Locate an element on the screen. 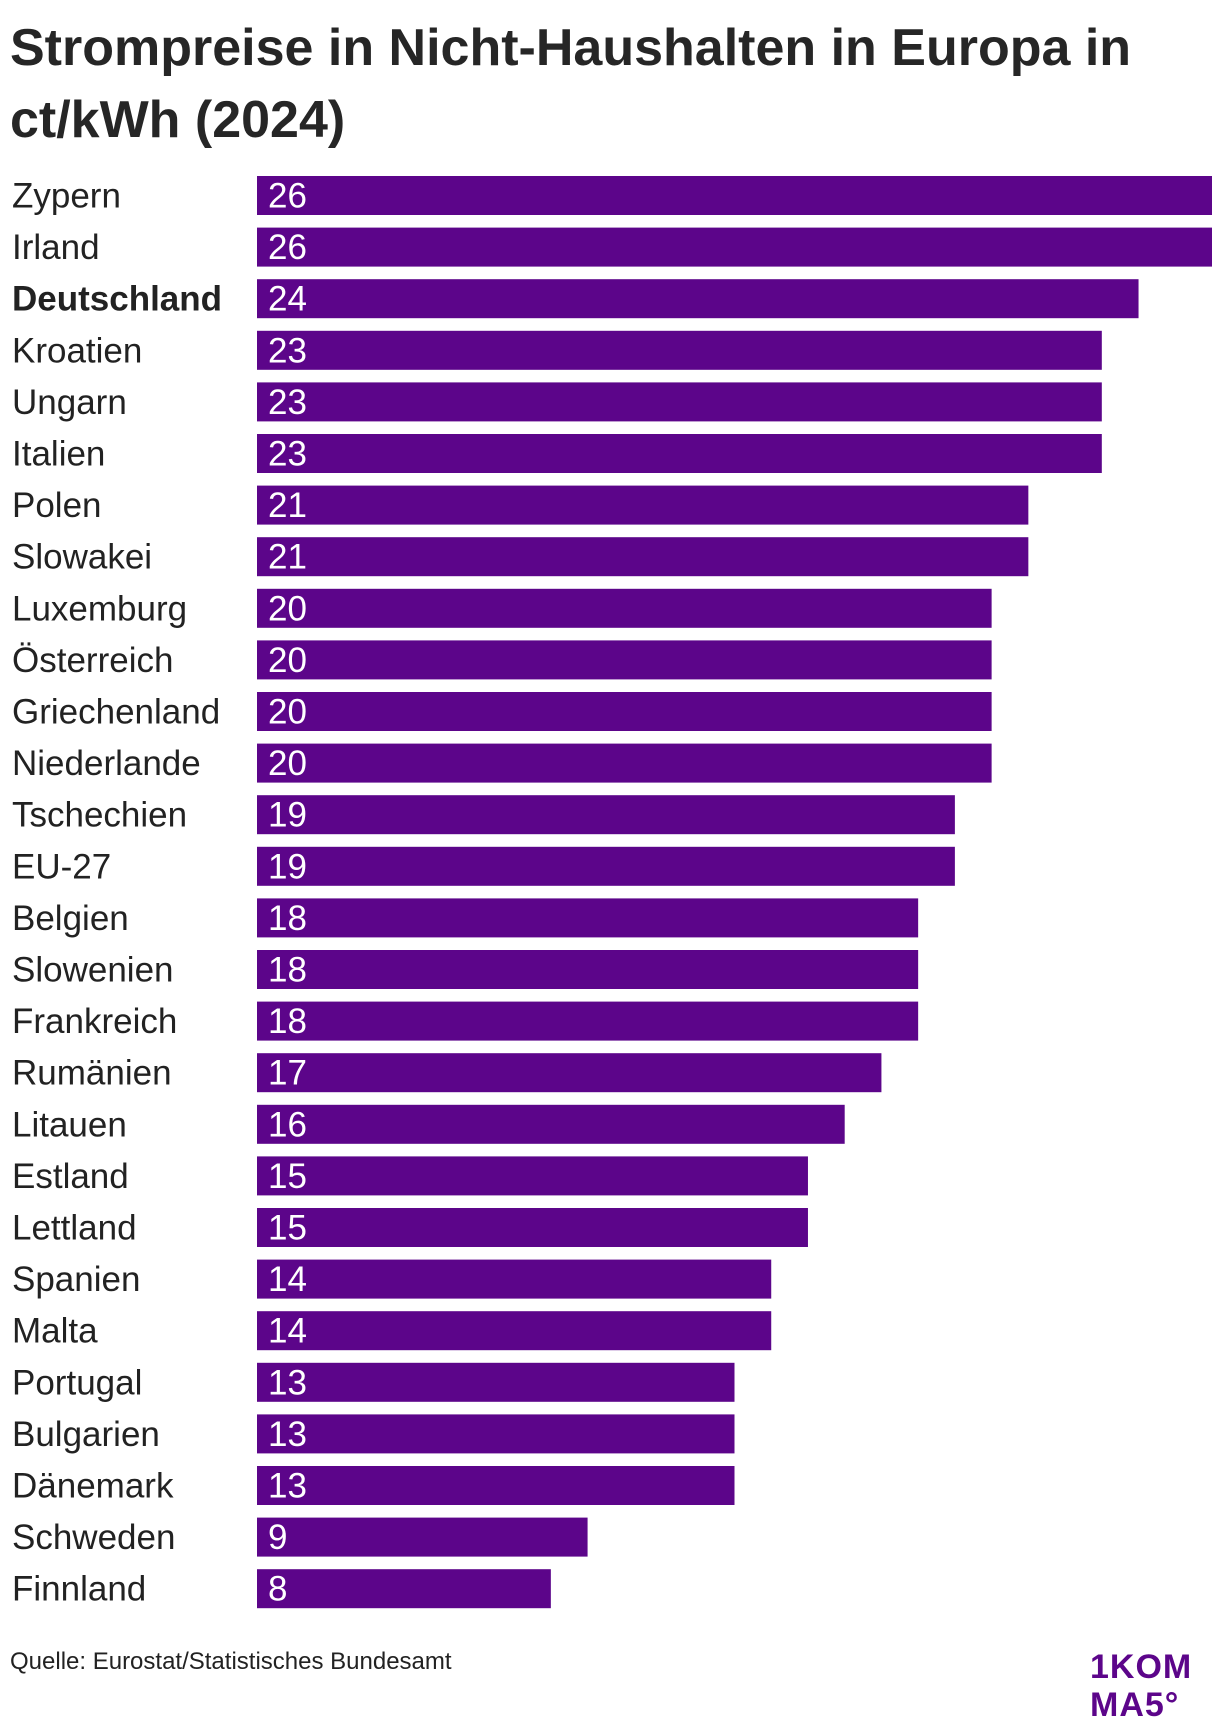 The width and height of the screenshot is (1220, 1730). category-label: Italien is located at coordinates (58, 454).